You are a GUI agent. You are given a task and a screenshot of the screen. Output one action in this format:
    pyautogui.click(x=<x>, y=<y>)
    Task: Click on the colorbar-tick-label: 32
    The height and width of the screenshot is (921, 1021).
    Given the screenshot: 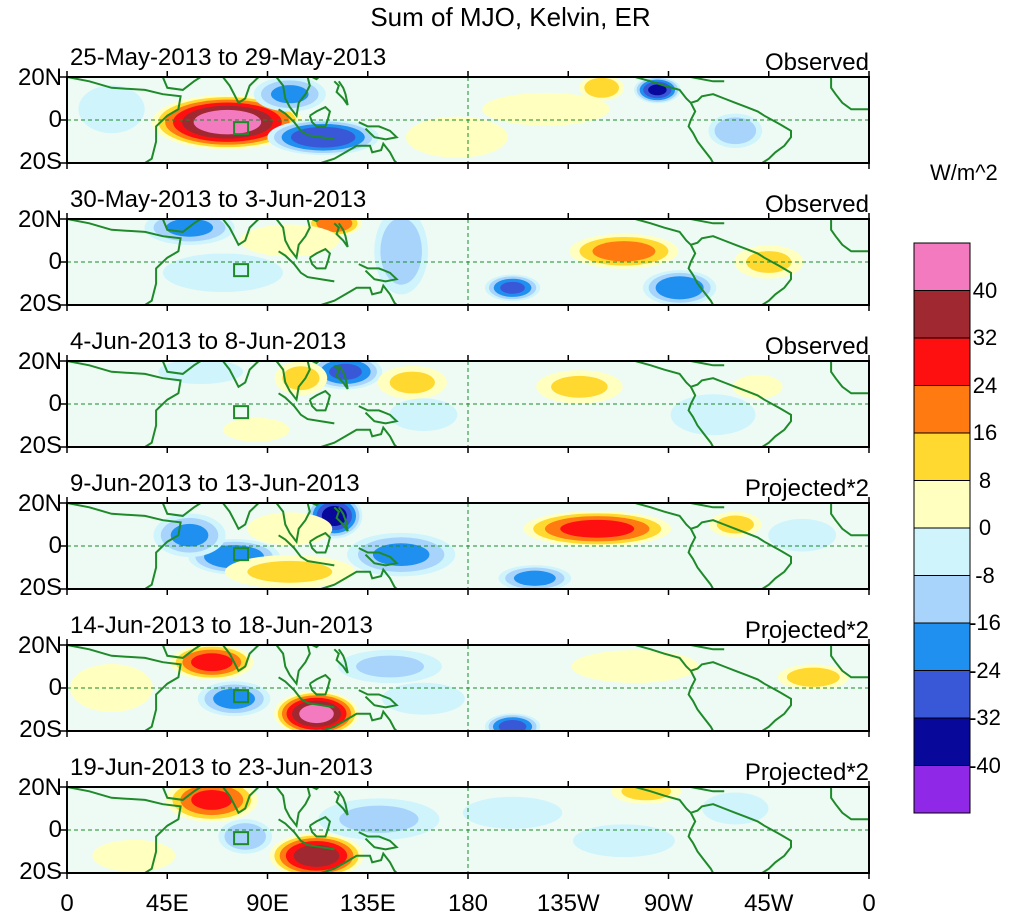 What is the action you would take?
    pyautogui.click(x=985, y=337)
    